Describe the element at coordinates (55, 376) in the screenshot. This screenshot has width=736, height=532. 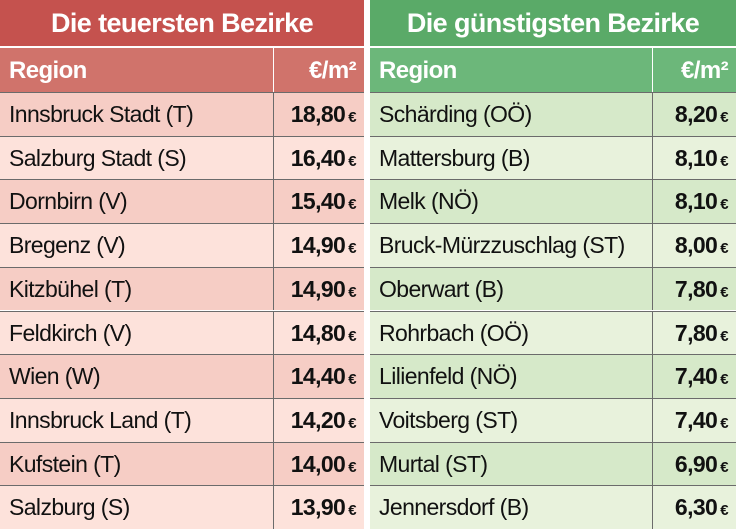
I see `region-cell: Wien (W)` at that location.